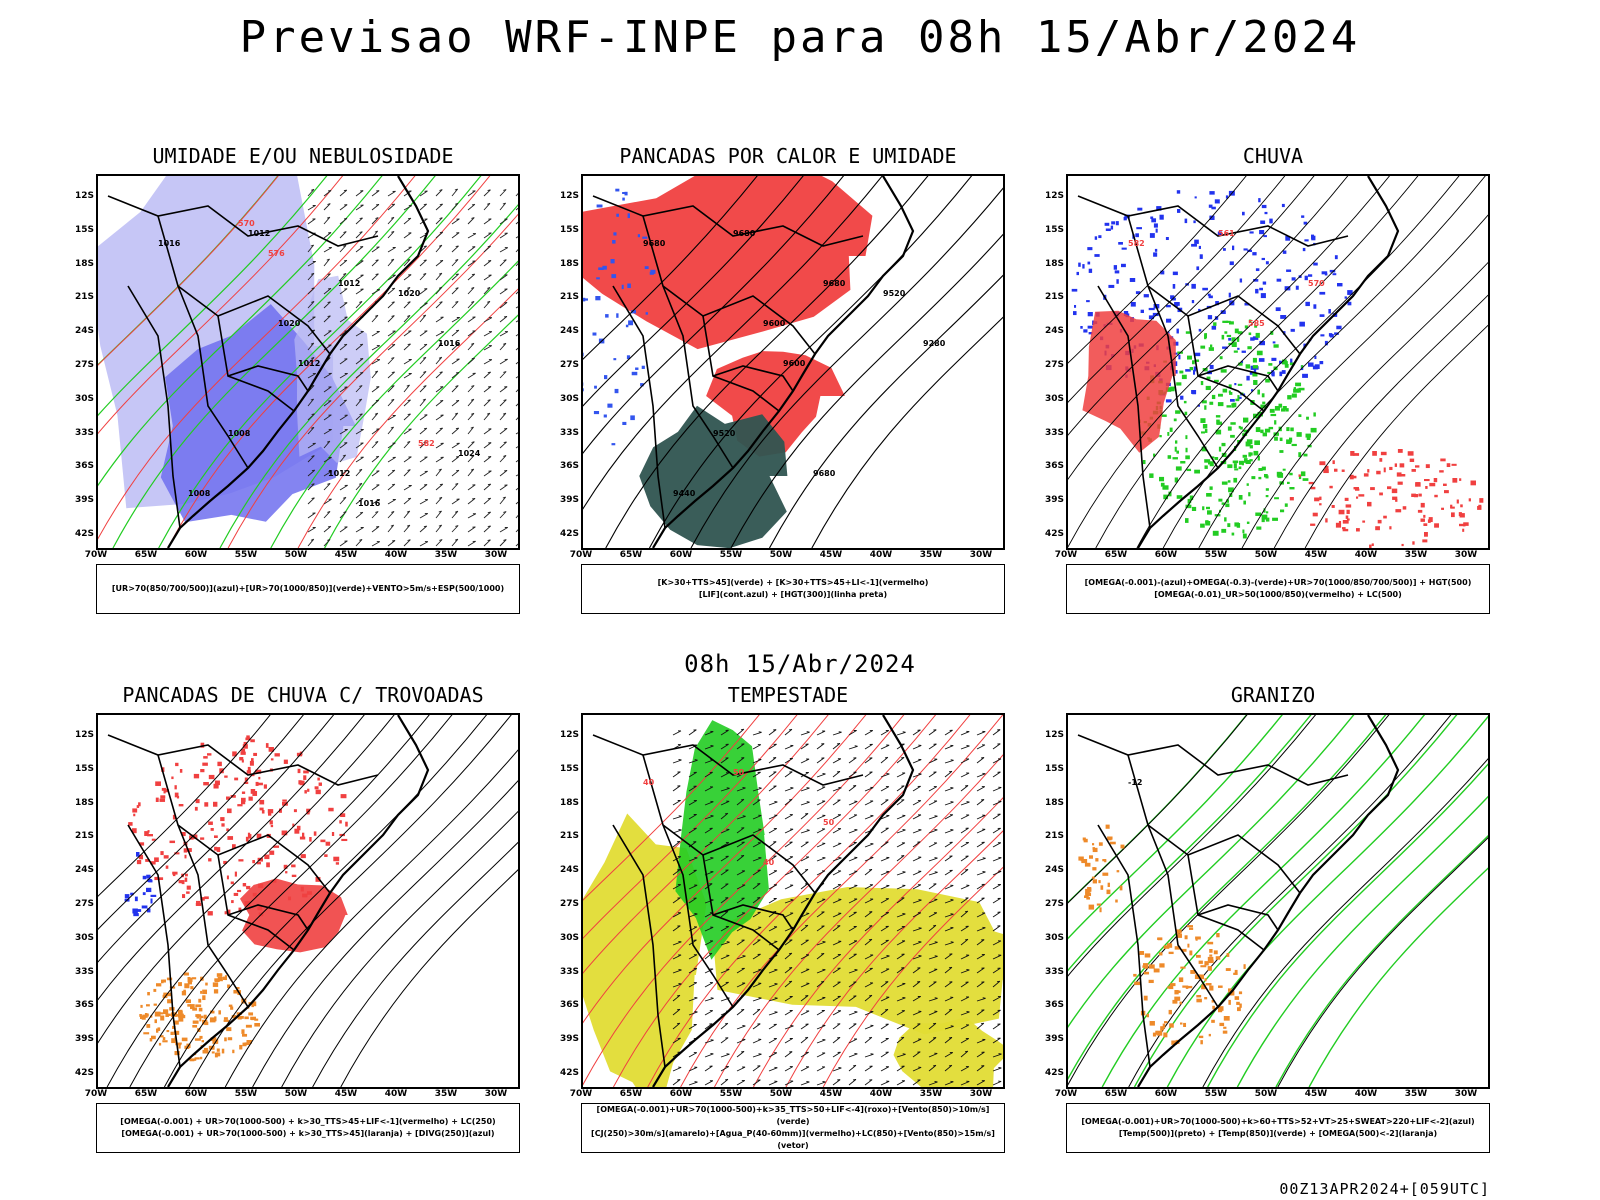 The image size is (1600, 1200). I want to click on rain-red-area, so click(1129, 381).